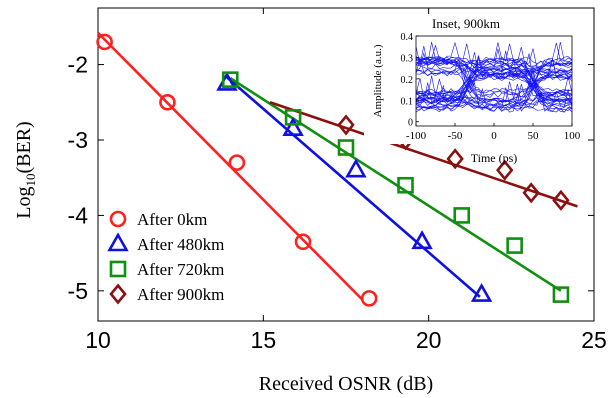 The image size is (612, 398). What do you see at coordinates (30, 180) in the screenshot?
I see `y-axis-label-sub: 10` at bounding box center [30, 180].